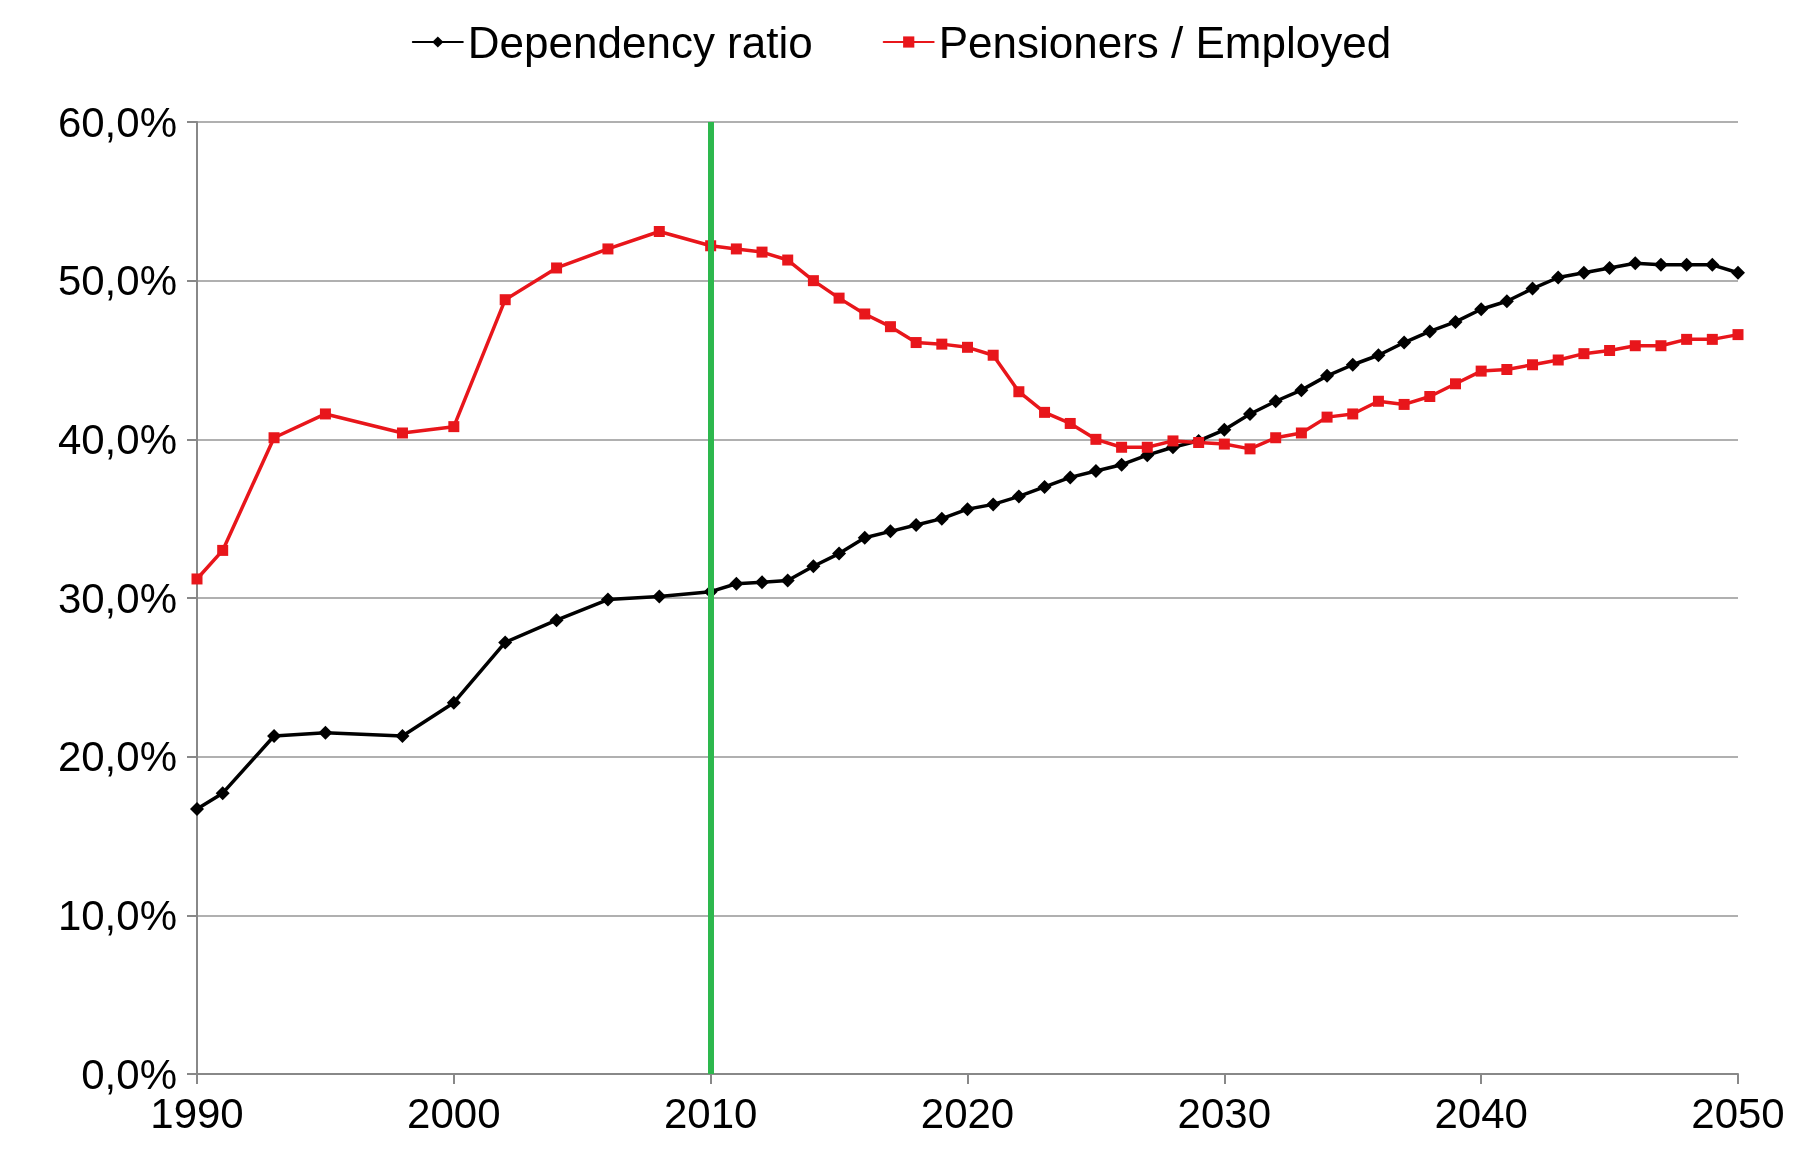 The height and width of the screenshot is (1172, 1803). What do you see at coordinates (1165, 42) in the screenshot?
I see `legend-label: Pensioners / Employed` at bounding box center [1165, 42].